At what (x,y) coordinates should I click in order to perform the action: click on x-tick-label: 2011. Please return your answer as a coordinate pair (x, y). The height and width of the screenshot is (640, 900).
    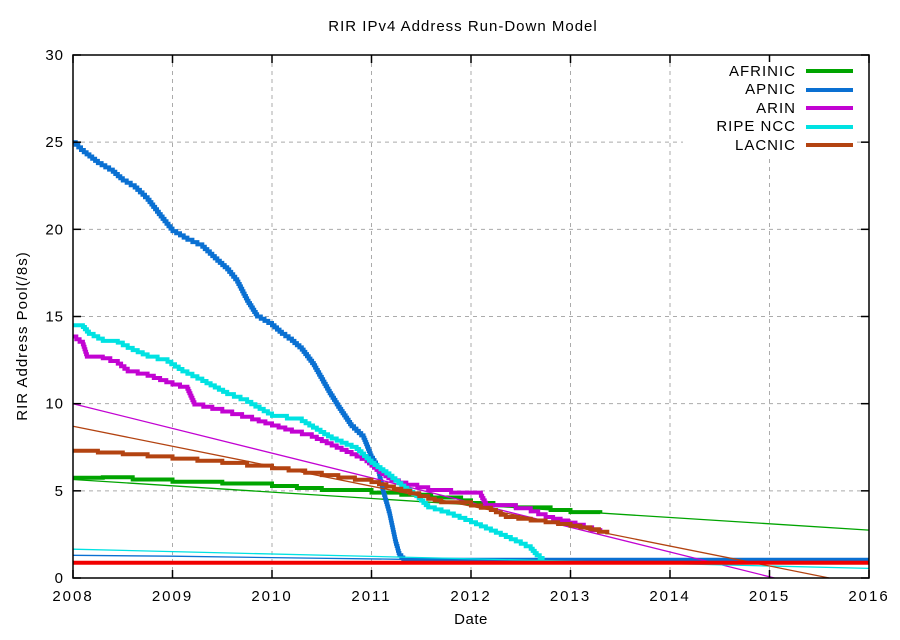
    Looking at the image, I should click on (371, 596).